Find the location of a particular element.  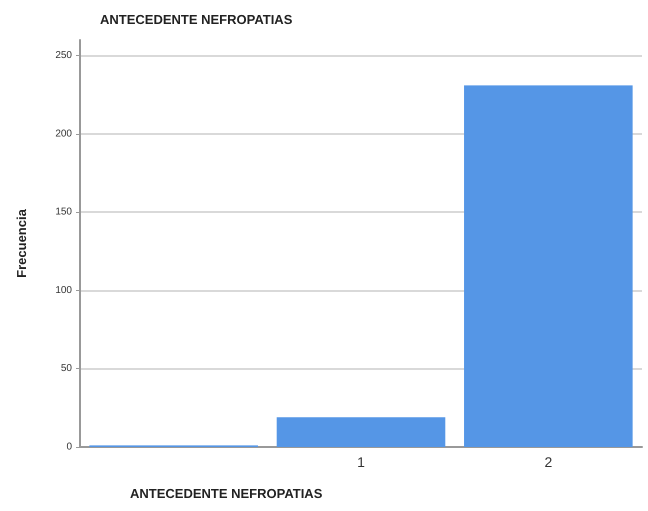

y-axis-title: Frecuencia is located at coordinates (21, 243).